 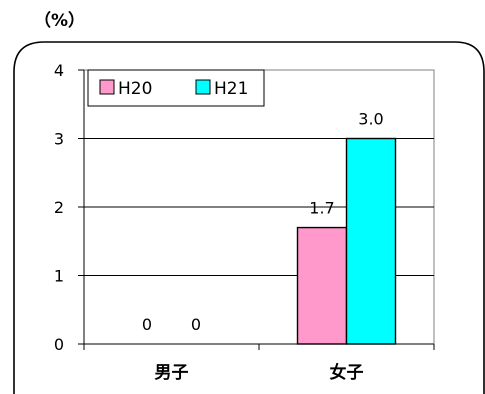 What do you see at coordinates (370, 119) in the screenshot?
I see `data-label: 3.0` at bounding box center [370, 119].